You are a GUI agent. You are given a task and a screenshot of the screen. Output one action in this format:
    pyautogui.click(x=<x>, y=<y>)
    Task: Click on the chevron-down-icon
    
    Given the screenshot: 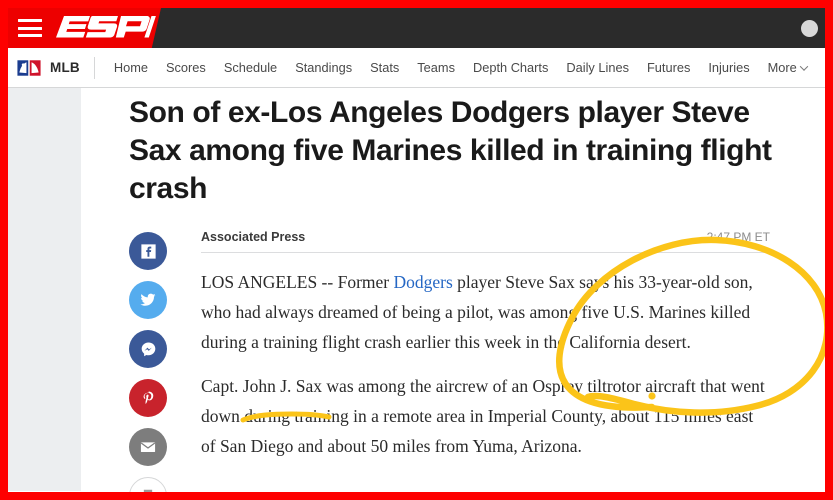 What is the action you would take?
    pyautogui.click(x=804, y=66)
    